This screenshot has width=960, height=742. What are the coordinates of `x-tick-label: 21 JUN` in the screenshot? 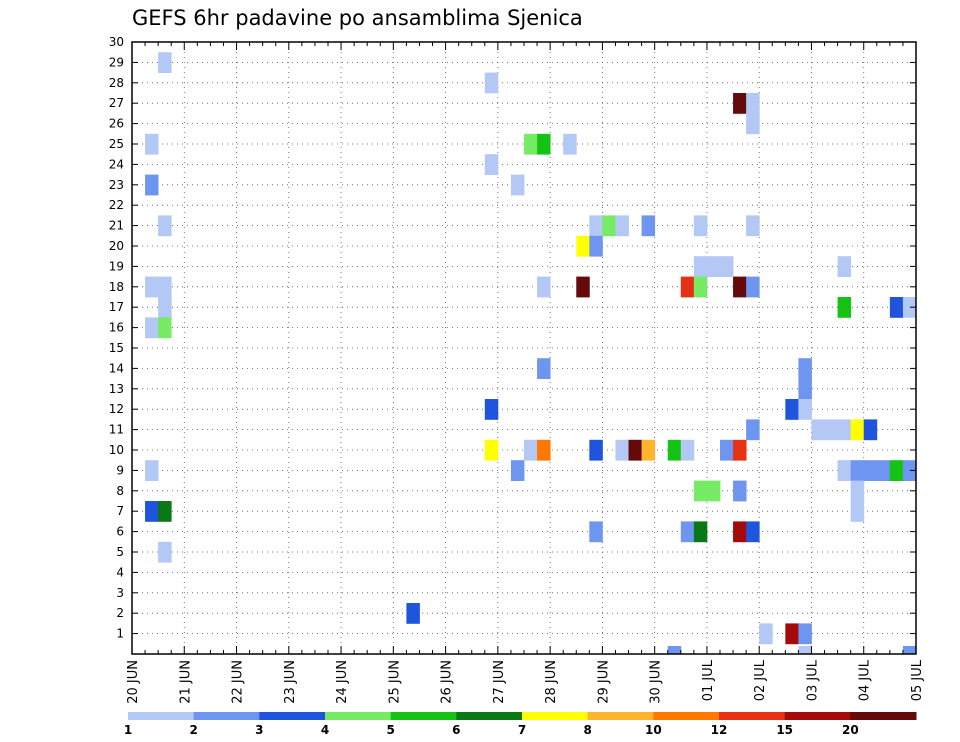 It's located at (185, 682).